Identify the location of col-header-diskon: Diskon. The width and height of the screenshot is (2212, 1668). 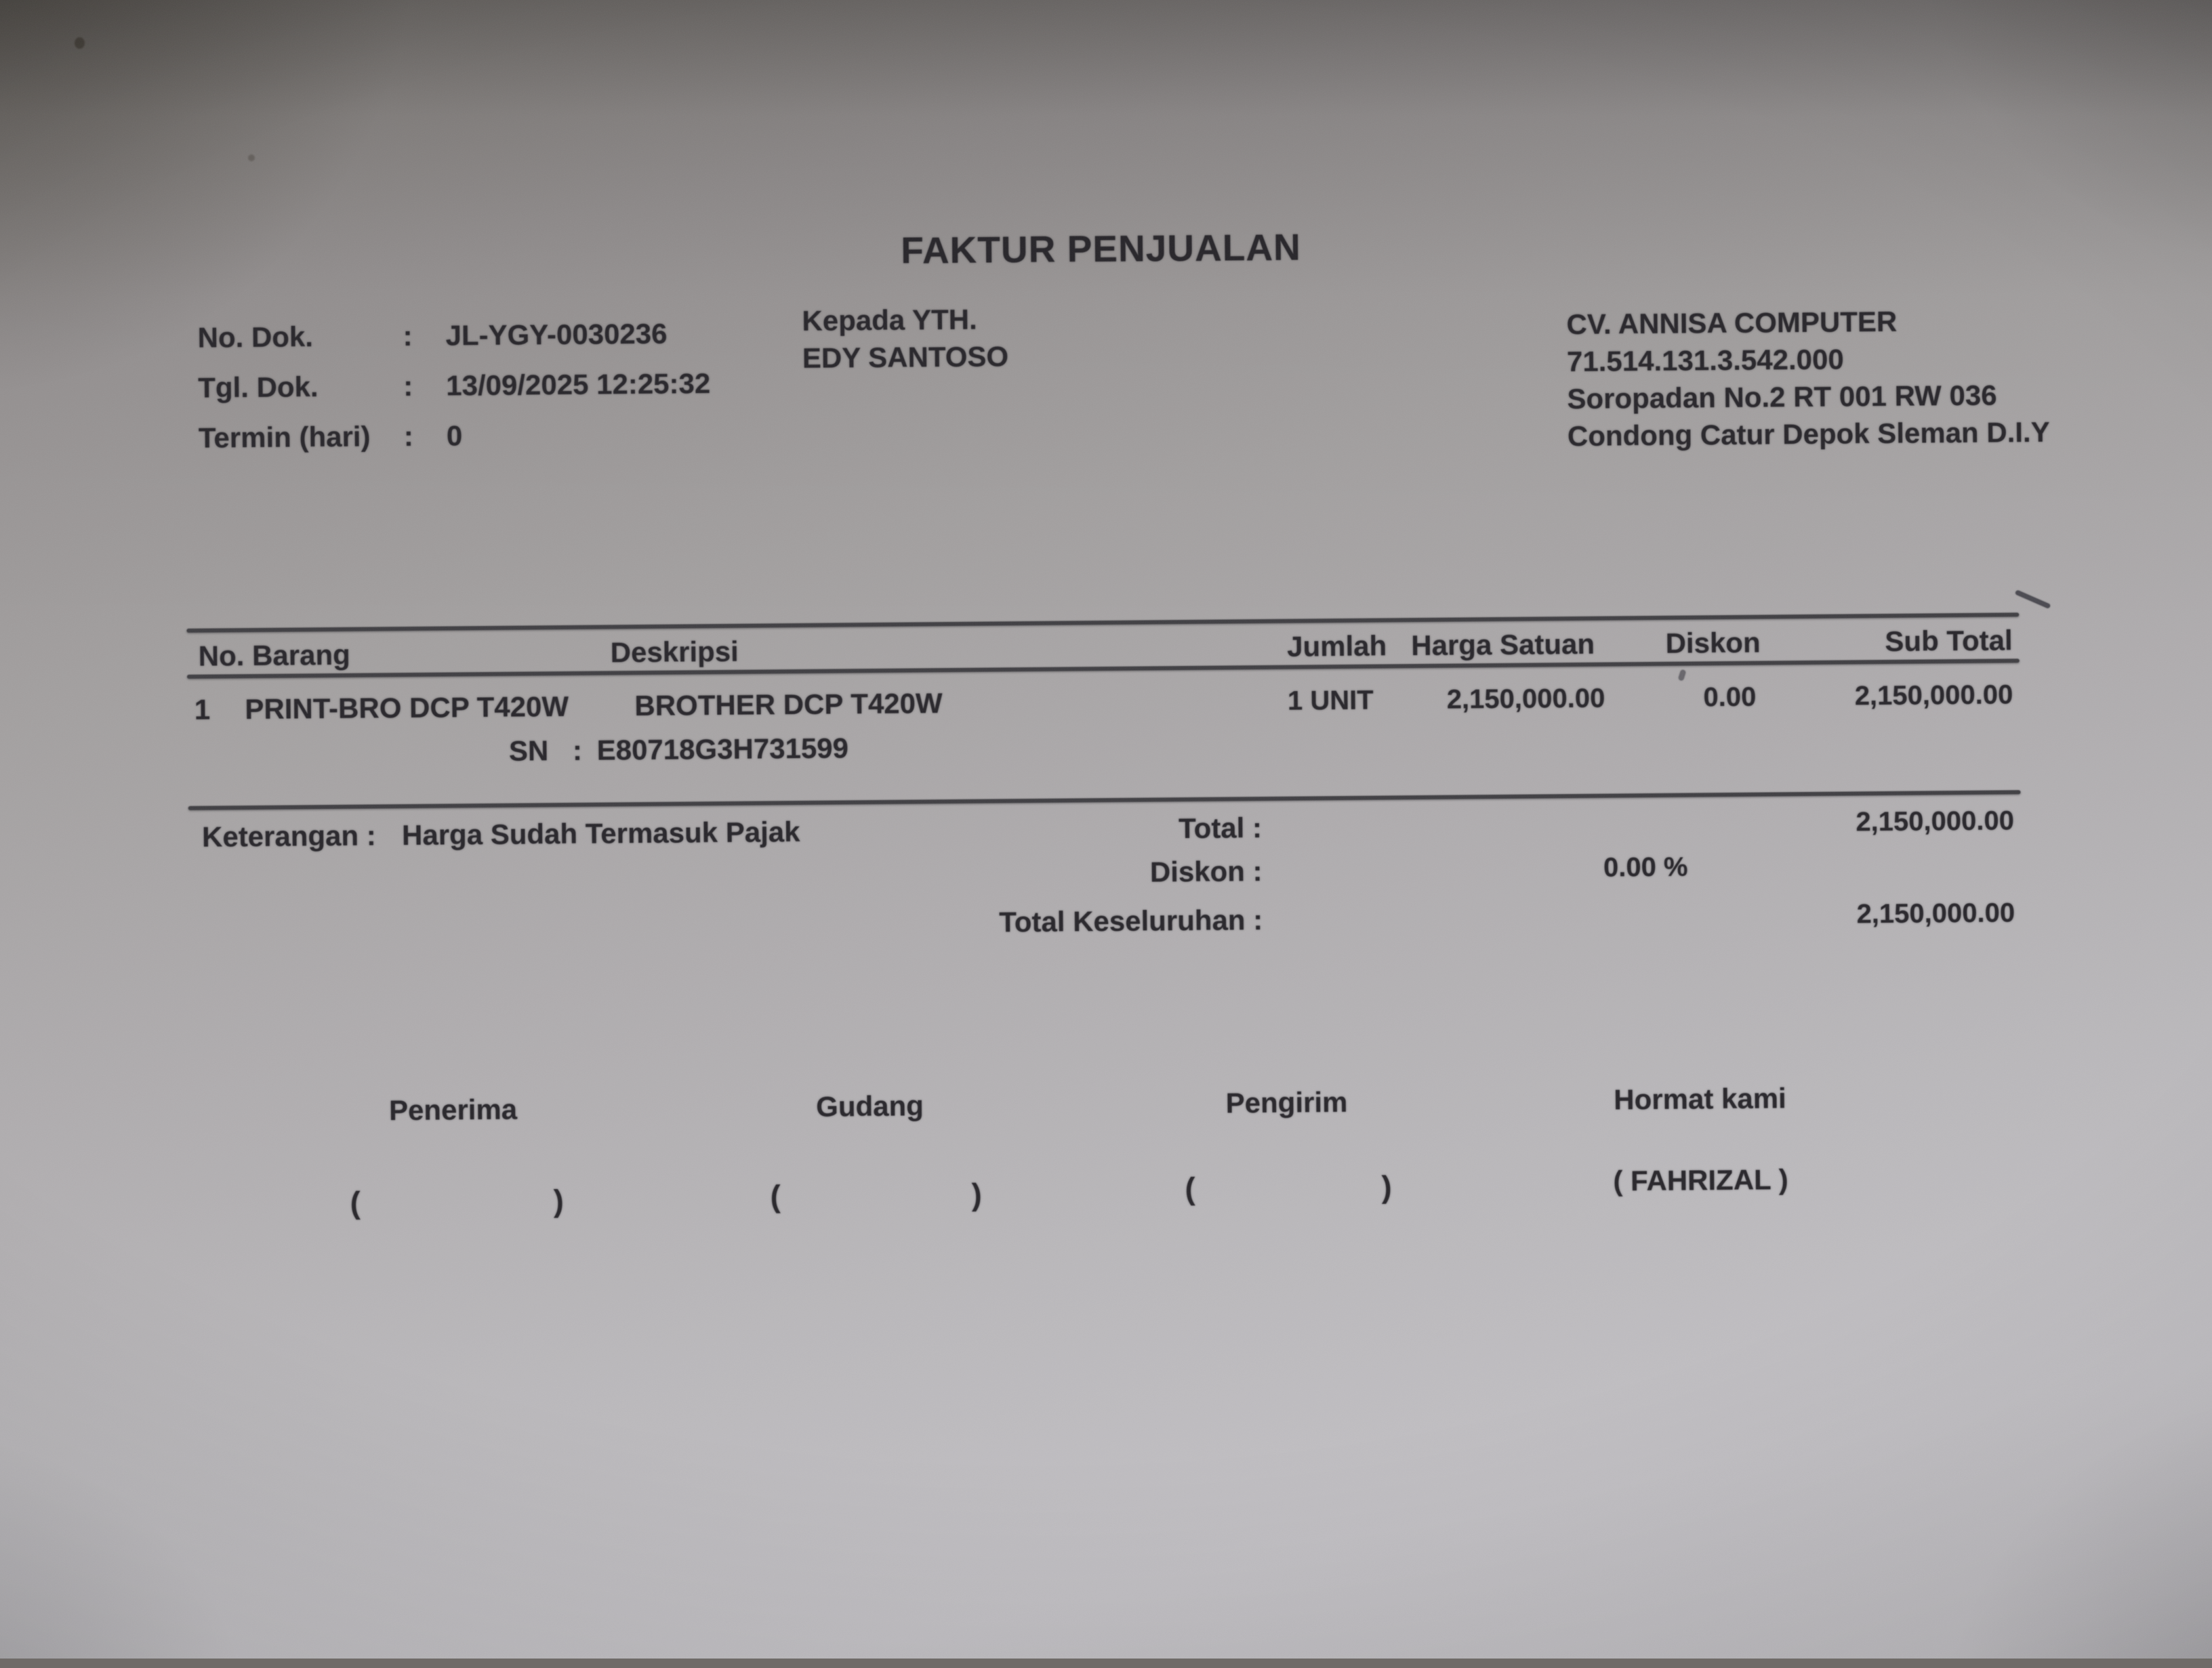
(1713, 642).